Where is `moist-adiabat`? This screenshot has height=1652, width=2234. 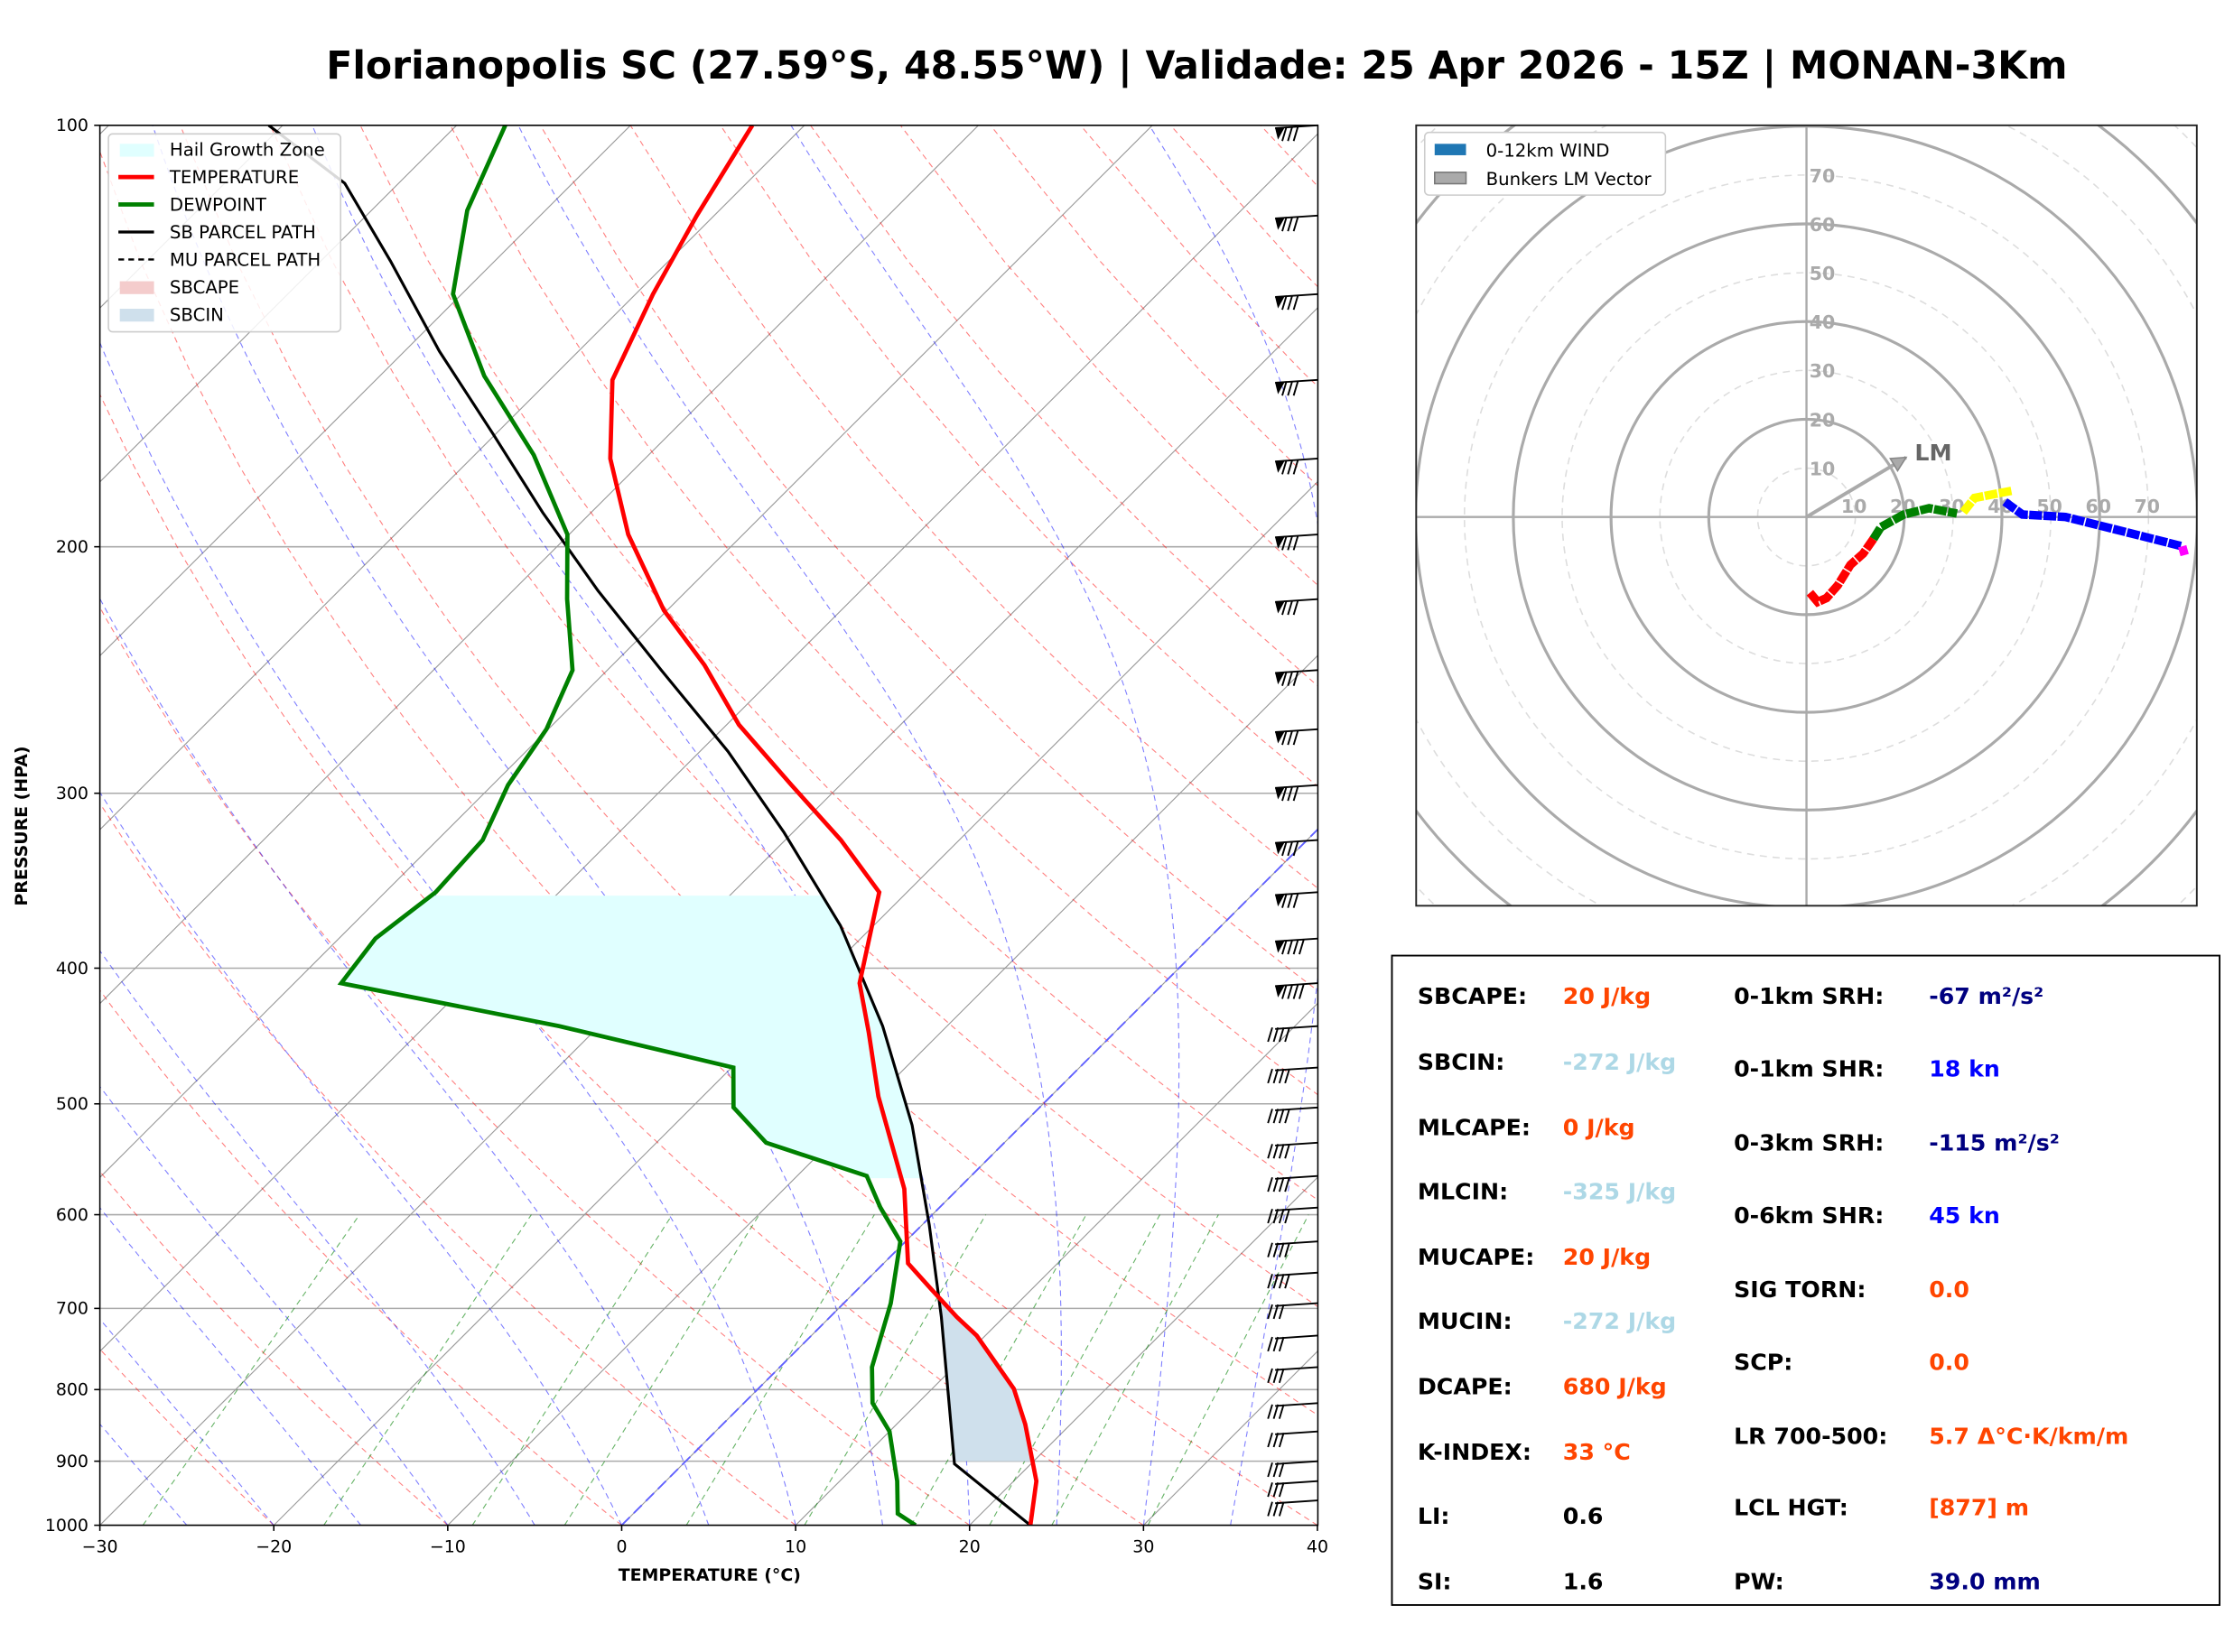 moist-adiabat is located at coordinates (230, 1366).